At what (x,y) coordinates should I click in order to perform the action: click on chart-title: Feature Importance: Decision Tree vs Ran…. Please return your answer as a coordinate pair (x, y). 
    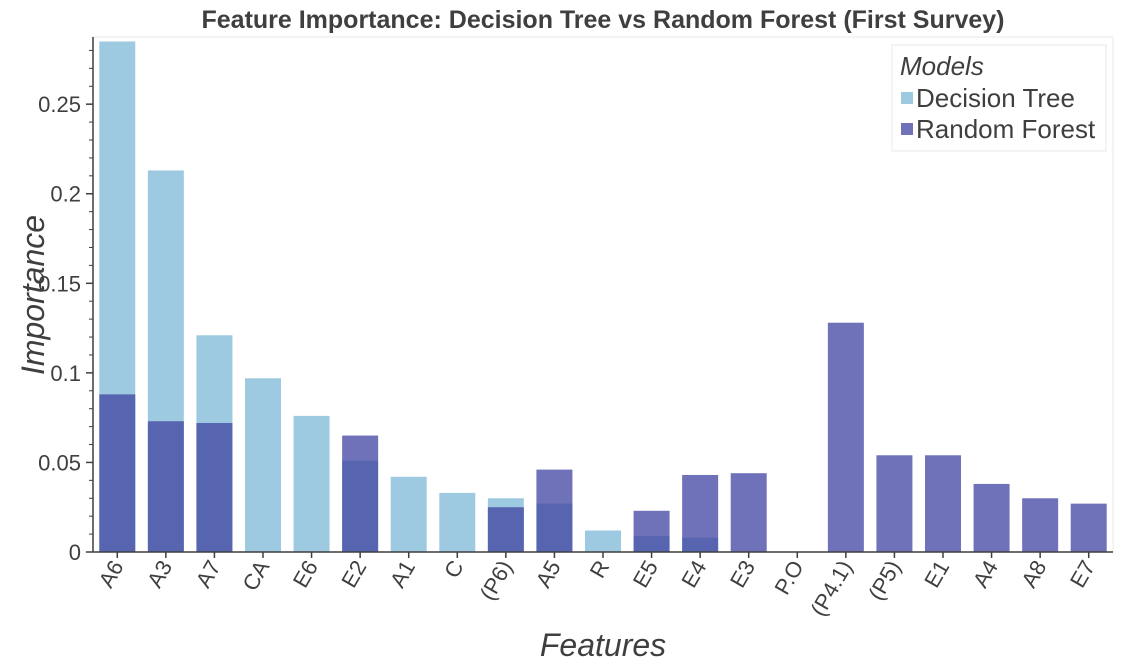
    Looking at the image, I should click on (602, 20).